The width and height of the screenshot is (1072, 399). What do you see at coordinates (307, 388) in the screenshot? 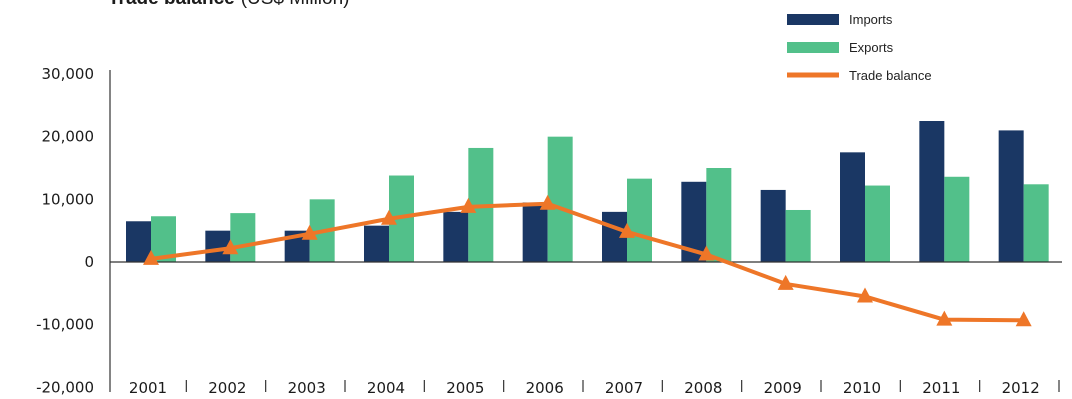
I see `x-tick-label: 2003` at bounding box center [307, 388].